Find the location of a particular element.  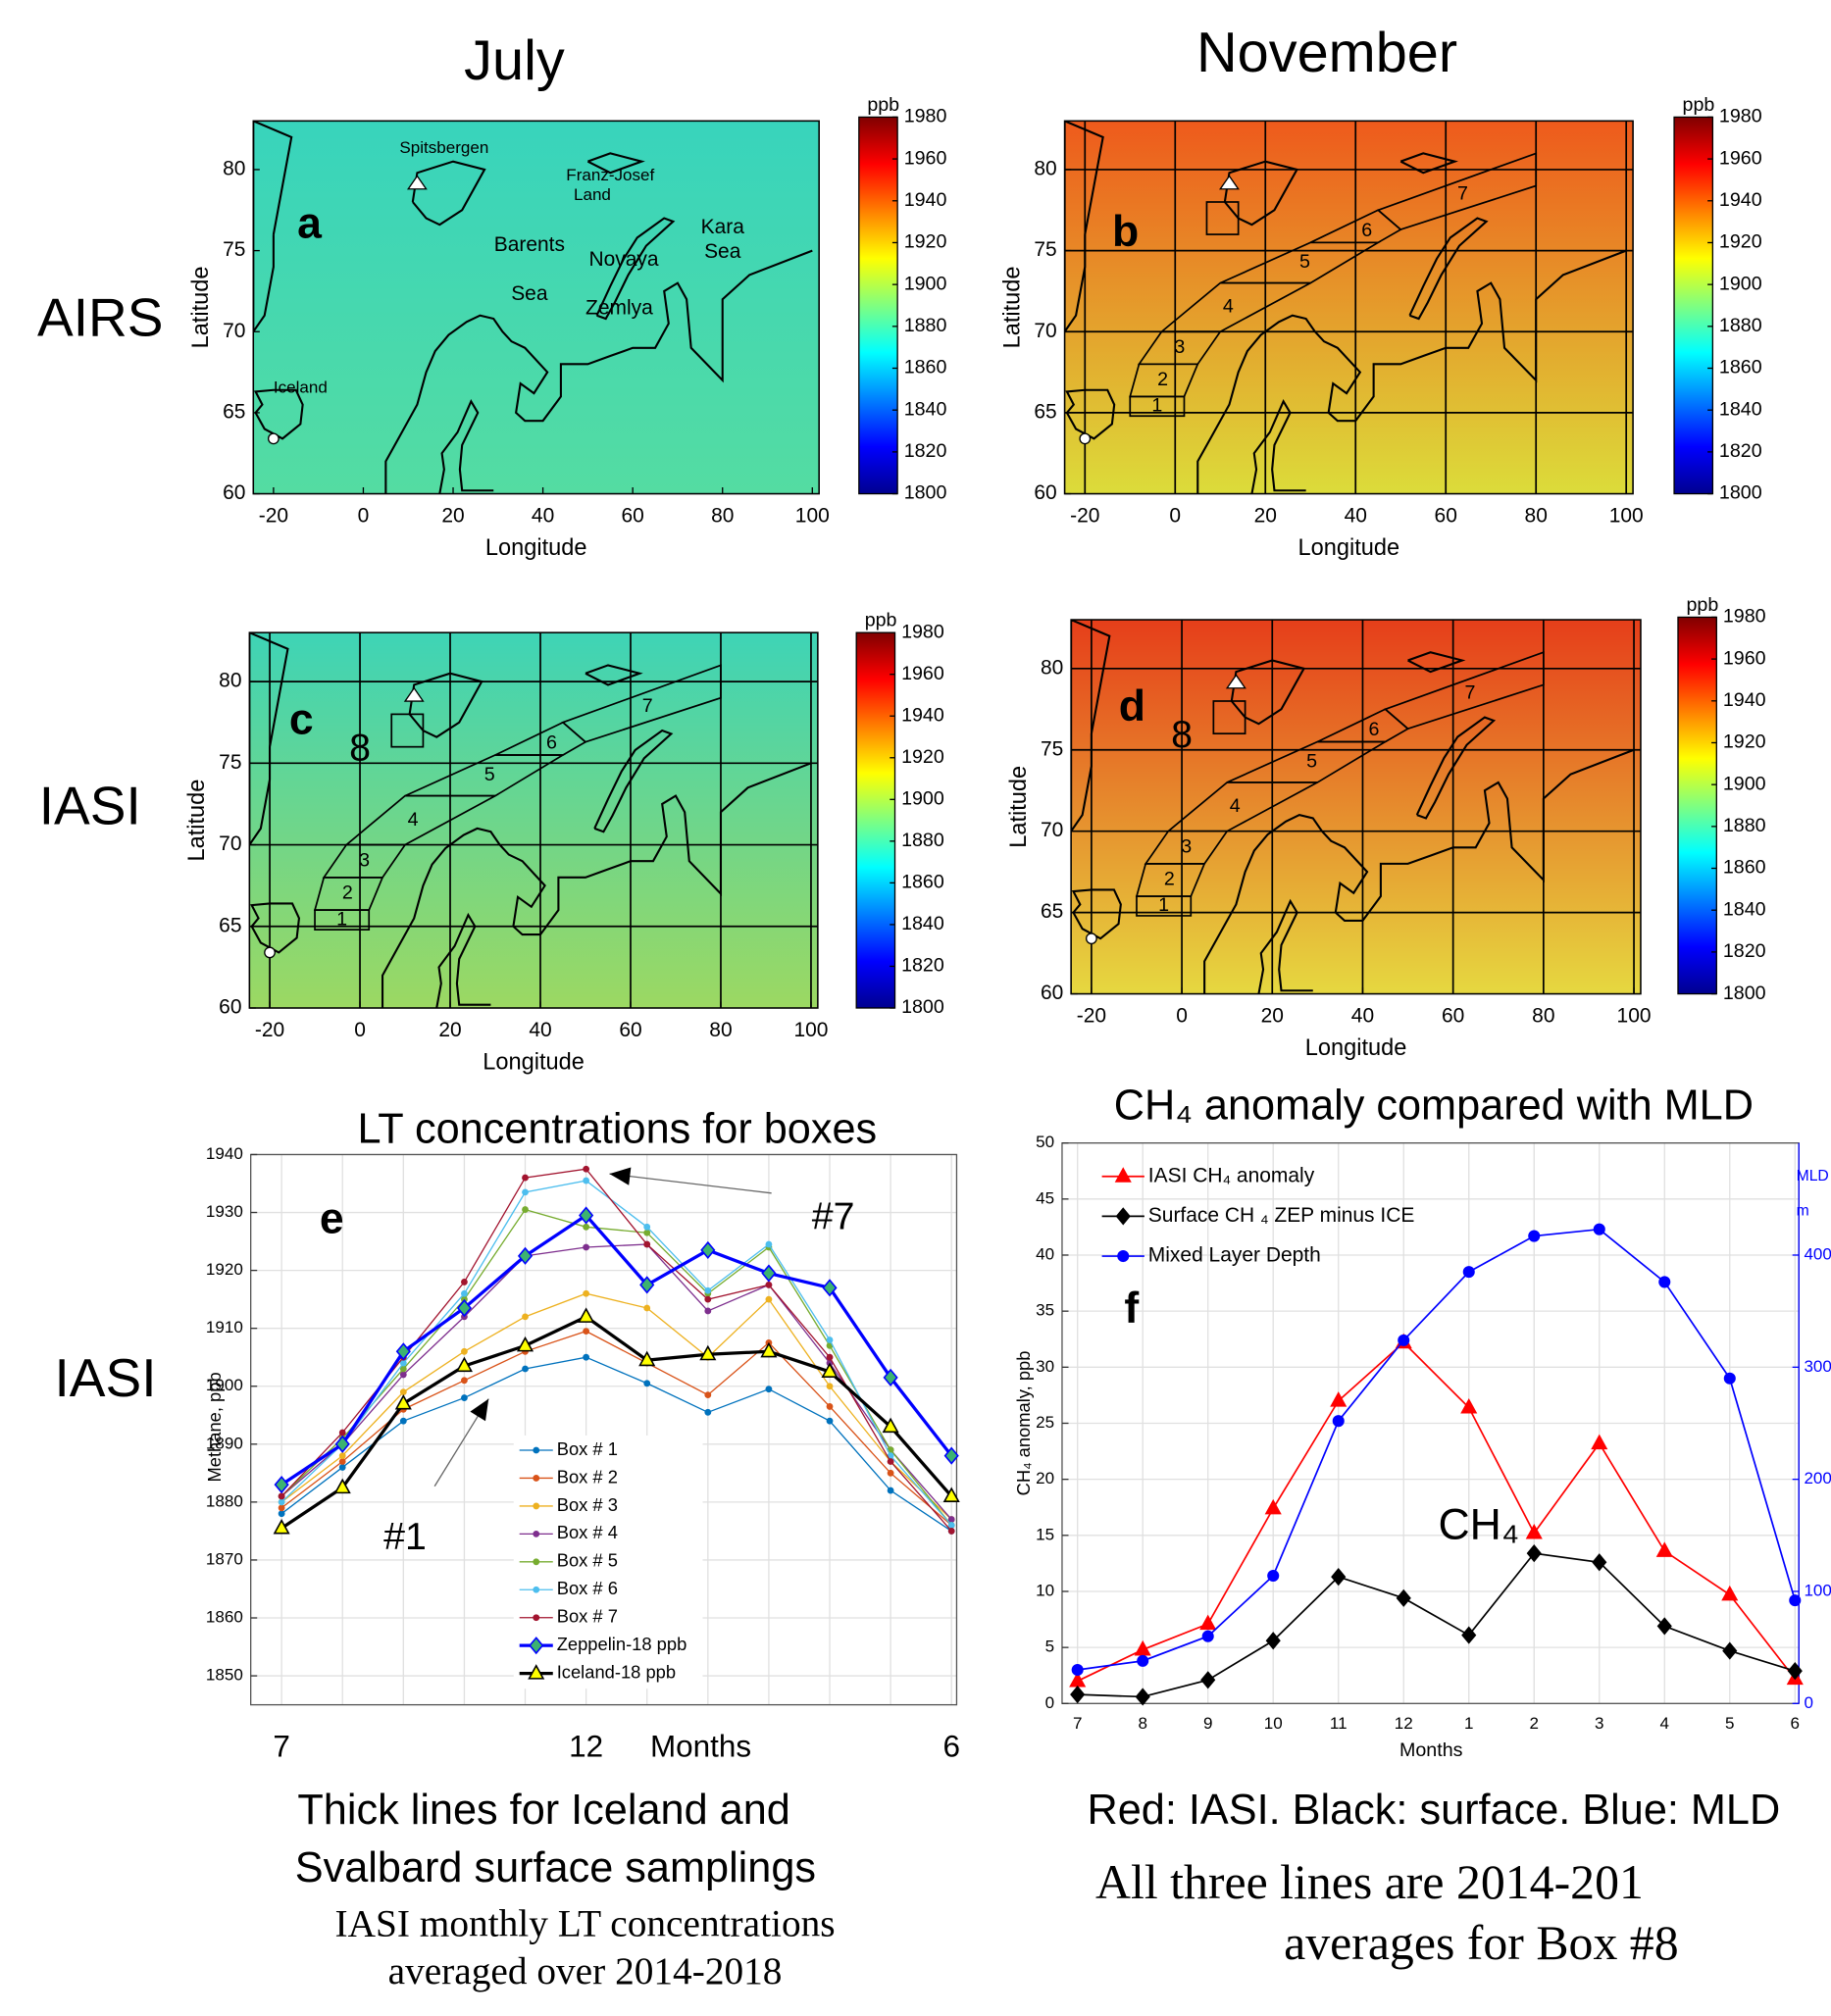

coastlines is located at coordinates (1353, 807).